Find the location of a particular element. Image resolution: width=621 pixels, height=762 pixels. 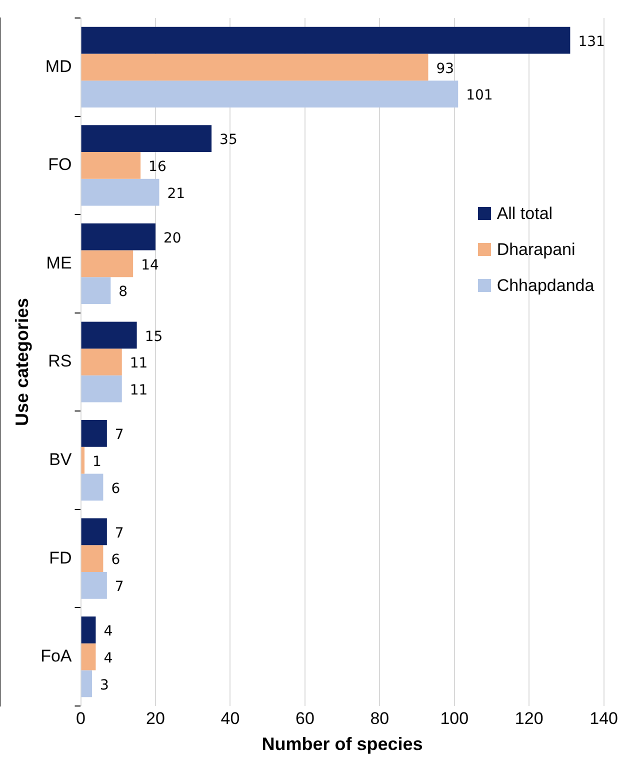

data-label: 131 is located at coordinates (591, 42).